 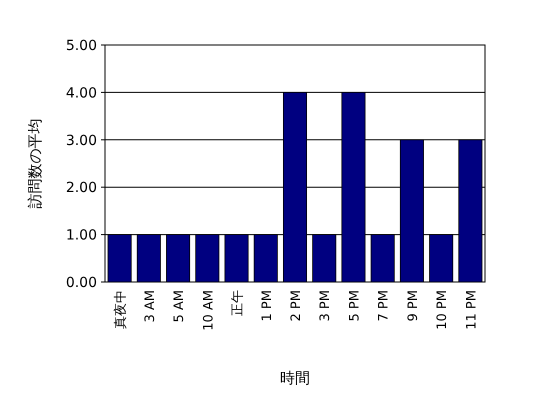 What do you see at coordinates (326, 306) in the screenshot?
I see `x-tick-label: 3 PM` at bounding box center [326, 306].